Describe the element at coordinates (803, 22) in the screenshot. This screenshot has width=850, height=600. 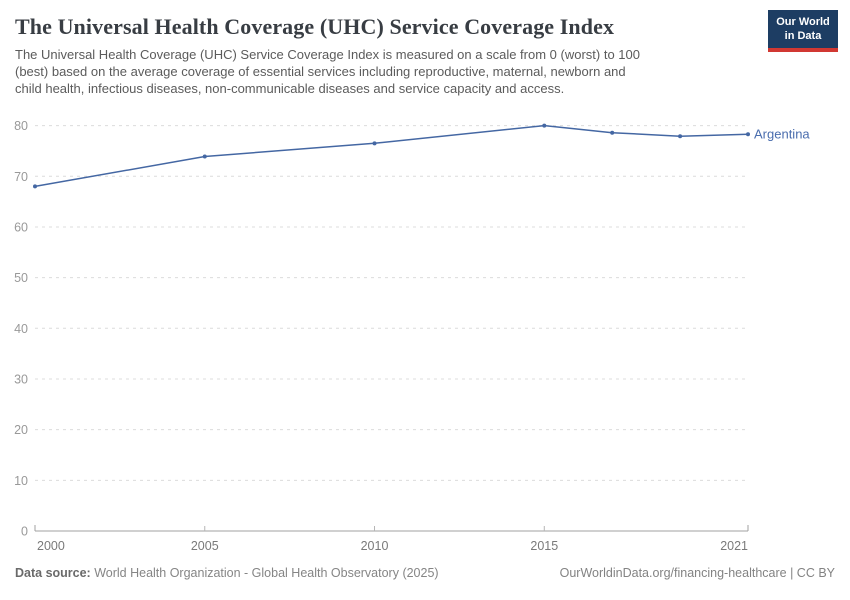
I see `owid-logo-line1: Our World` at that location.